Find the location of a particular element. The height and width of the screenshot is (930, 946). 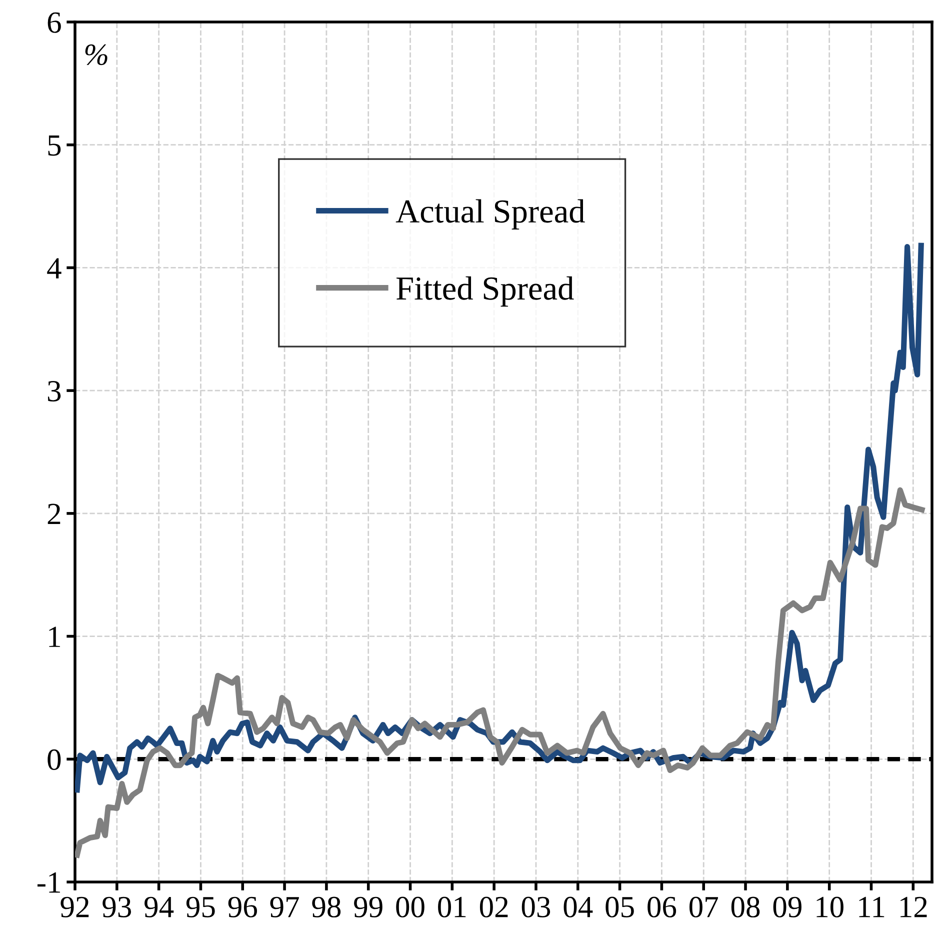

x-tick-label: 06 is located at coordinates (662, 907).